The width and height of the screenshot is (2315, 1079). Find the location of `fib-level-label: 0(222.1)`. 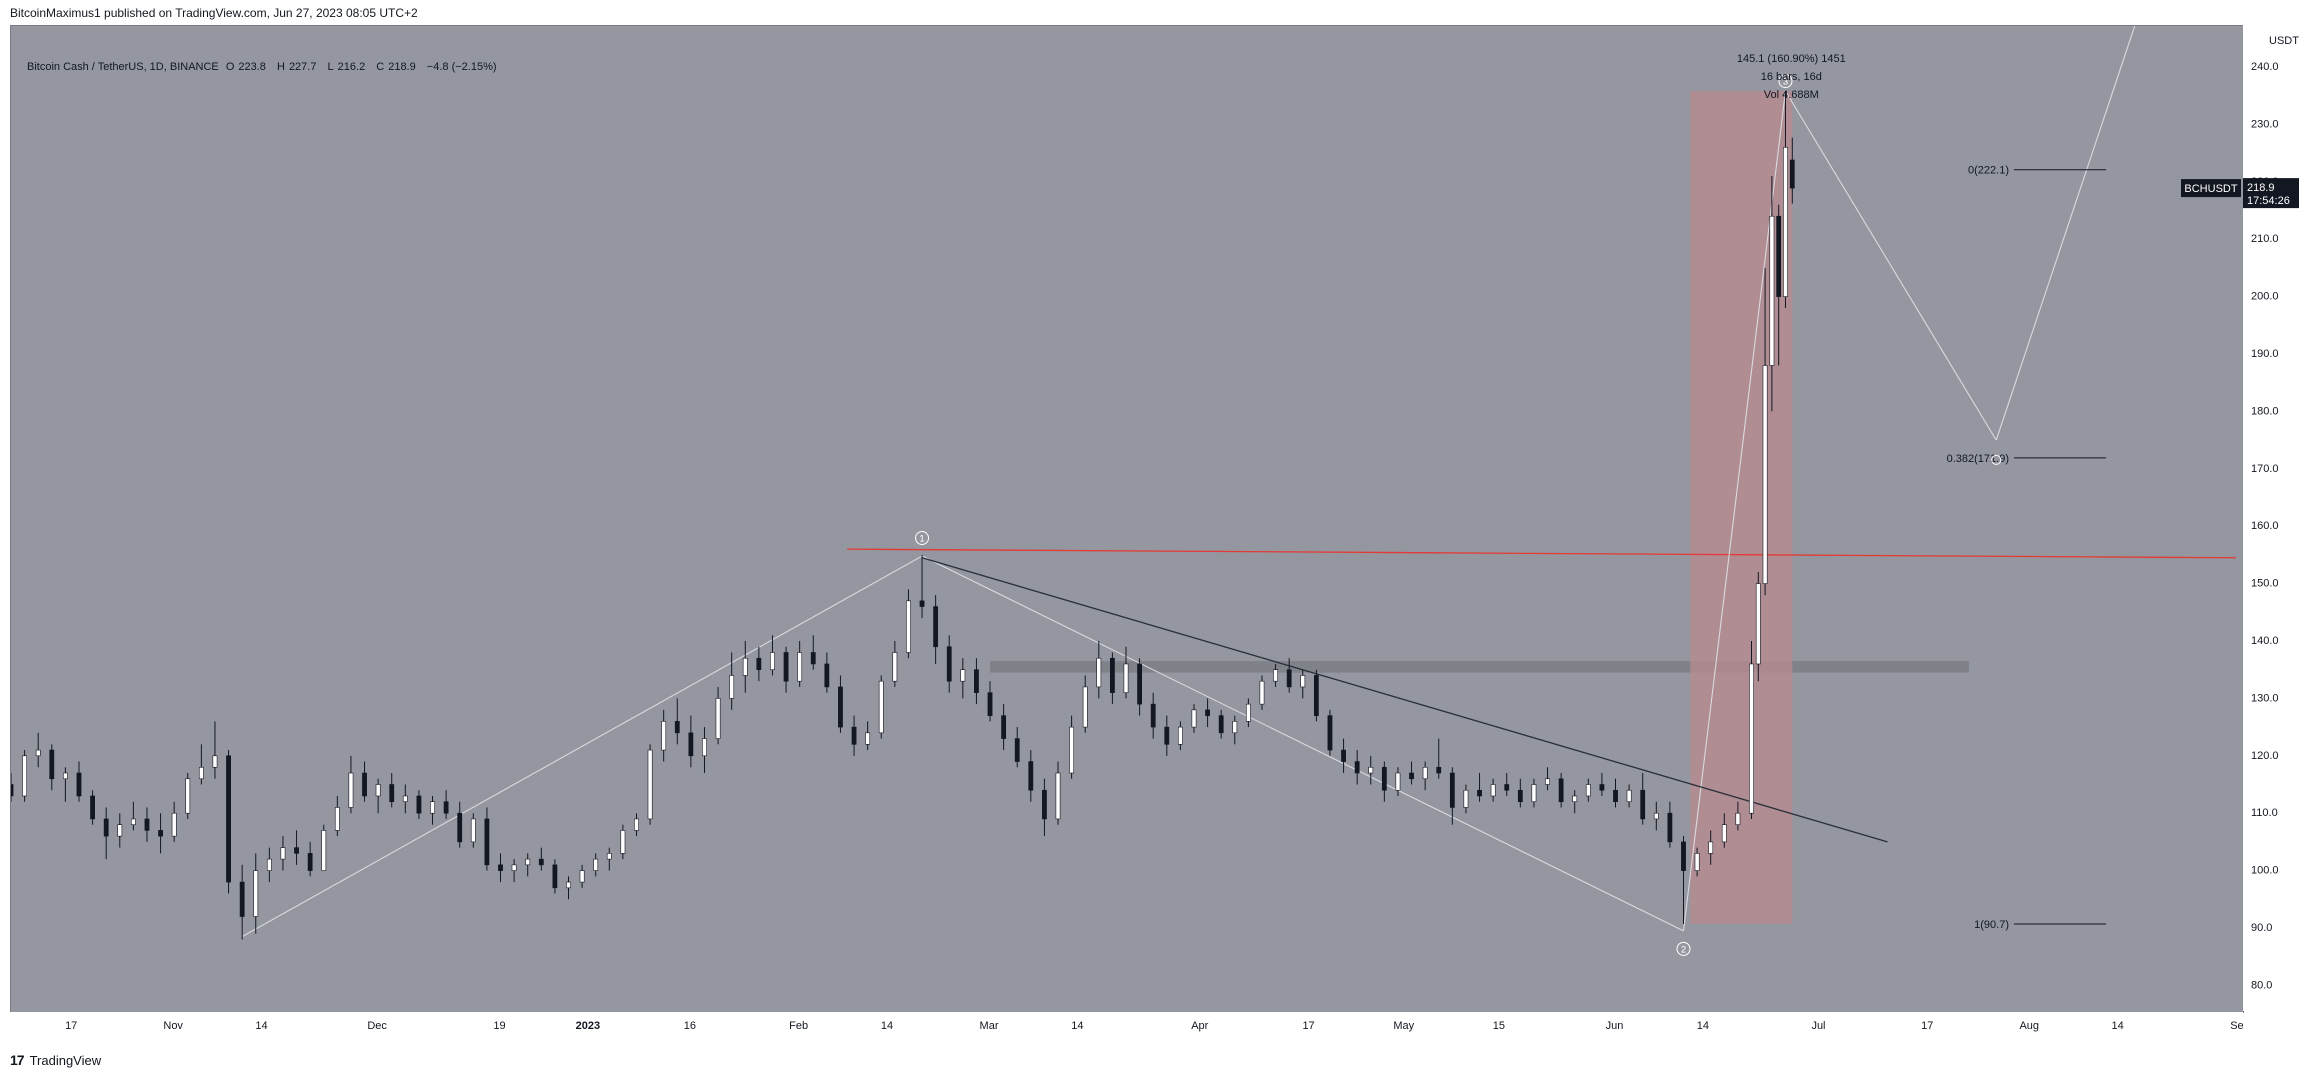

fib-level-label: 0(222.1) is located at coordinates (1988, 171).